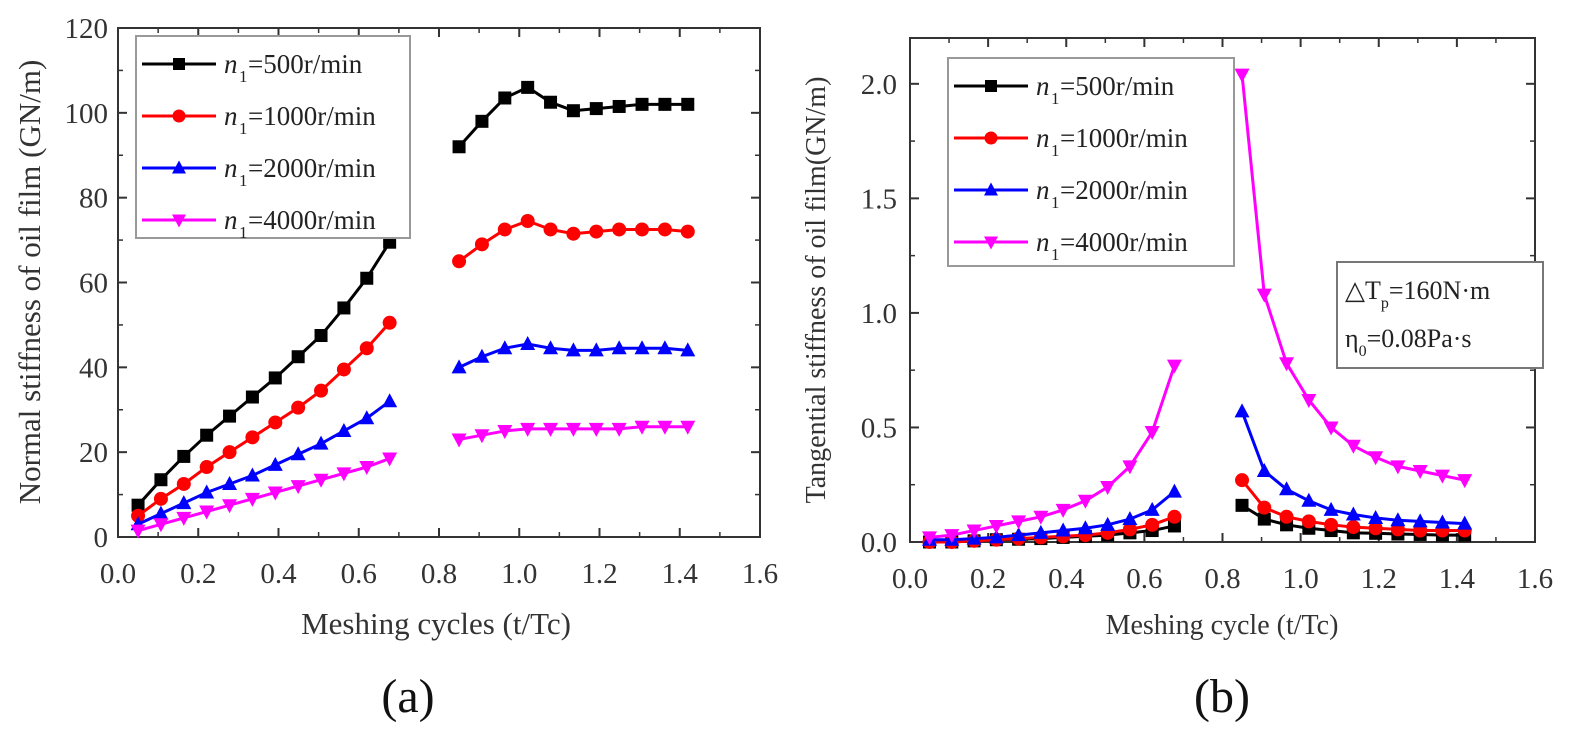  I want to click on legend-item: n 1 =500r/min, so click(252, 67).